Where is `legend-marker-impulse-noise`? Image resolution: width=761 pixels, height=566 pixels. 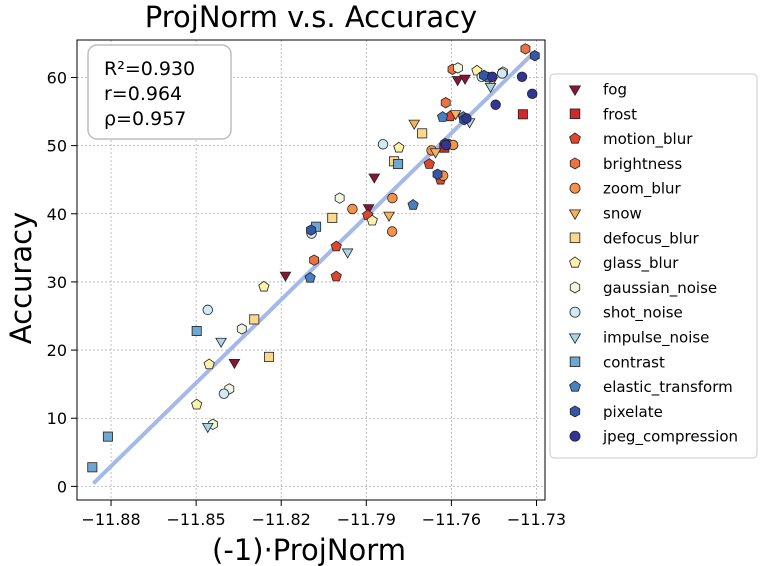
legend-marker-impulse-noise is located at coordinates (575, 339).